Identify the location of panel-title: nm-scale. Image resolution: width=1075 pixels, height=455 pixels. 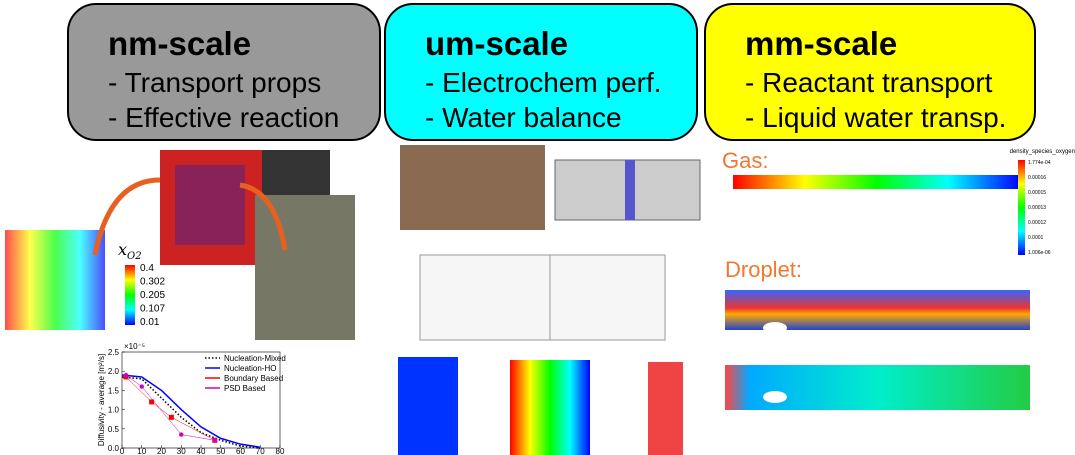
(179, 43).